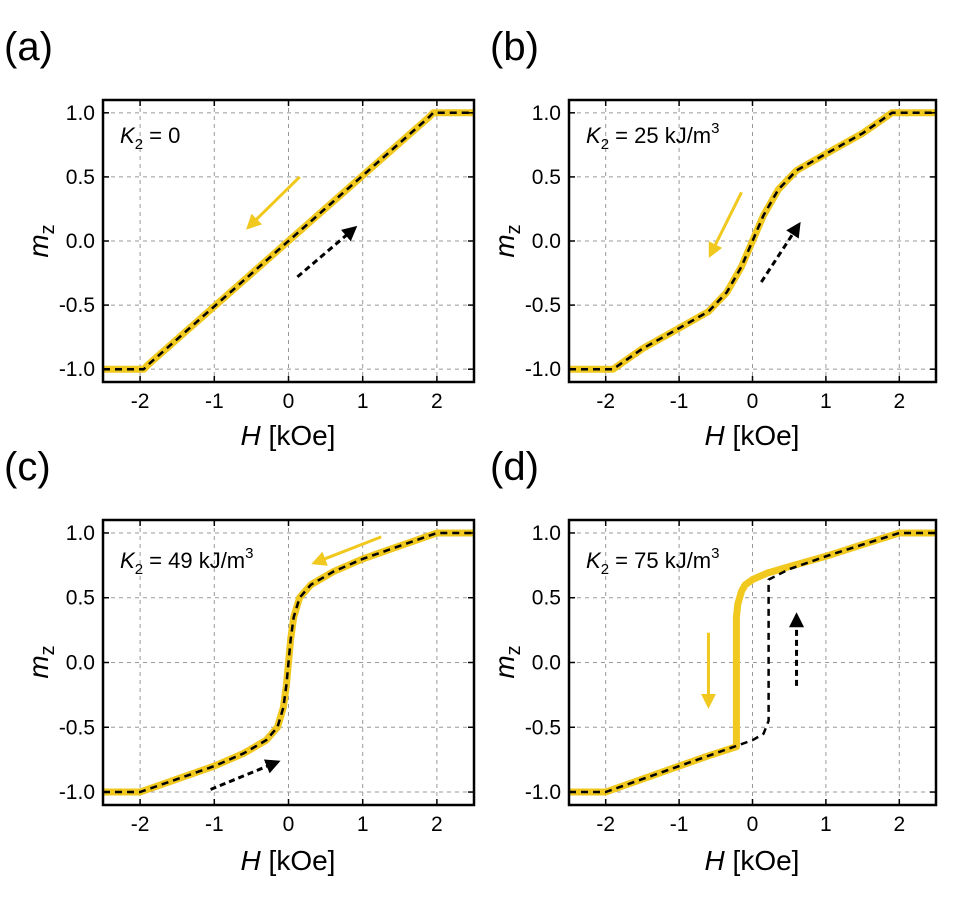  Describe the element at coordinates (546, 241) in the screenshot. I see `panel-b-y-tick-label-2: 0.0` at that location.